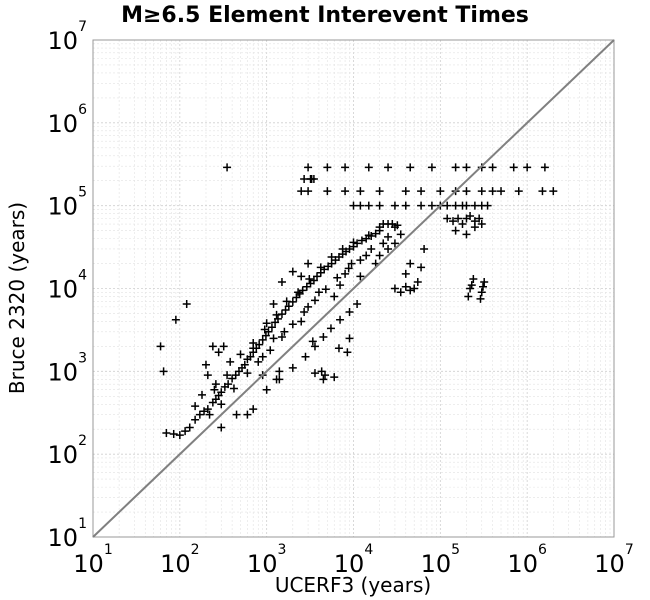 This screenshot has height=600, width=650. I want to click on x-tick-label: 10², so click(179, 560).